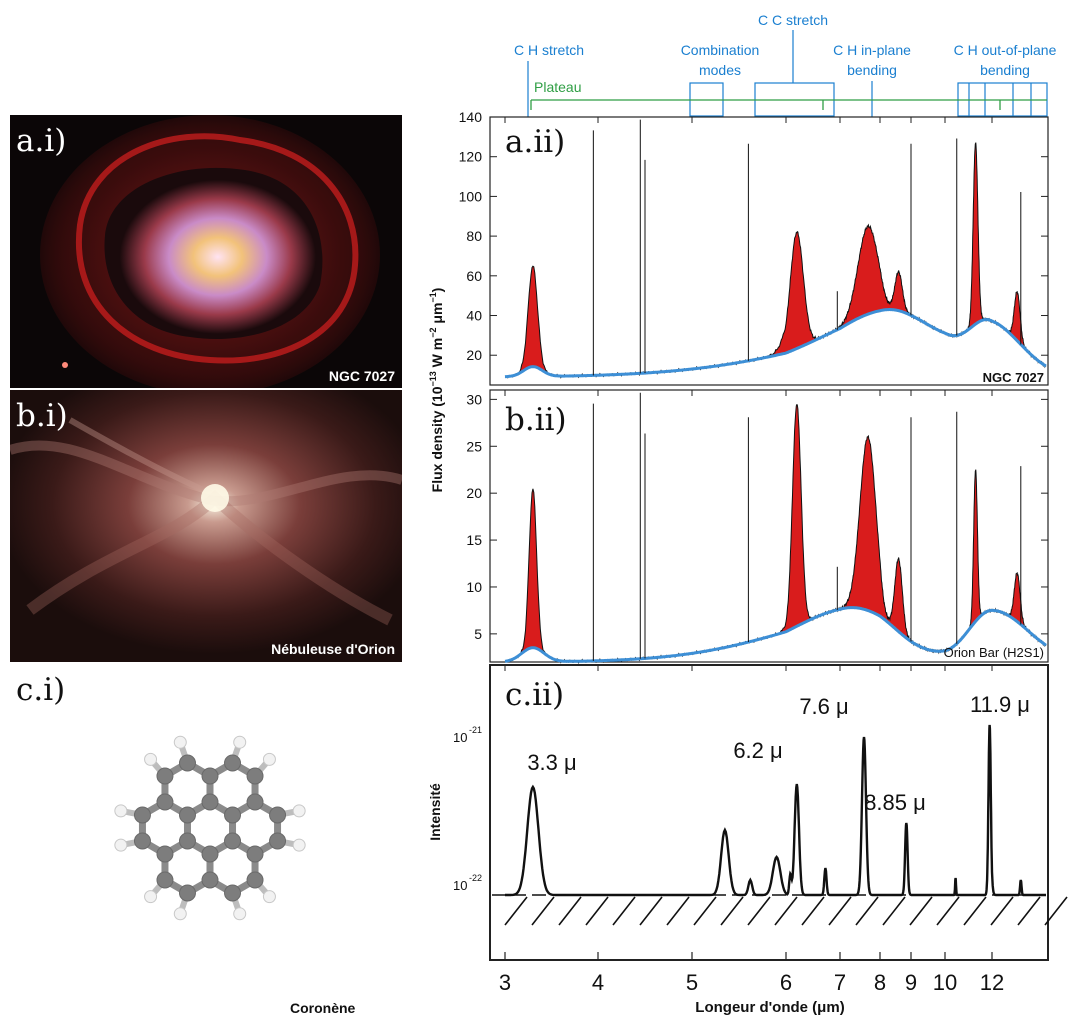 This screenshot has width=1068, height=1018. I want to click on c-i-caption: Coronène, so click(323, 1008).